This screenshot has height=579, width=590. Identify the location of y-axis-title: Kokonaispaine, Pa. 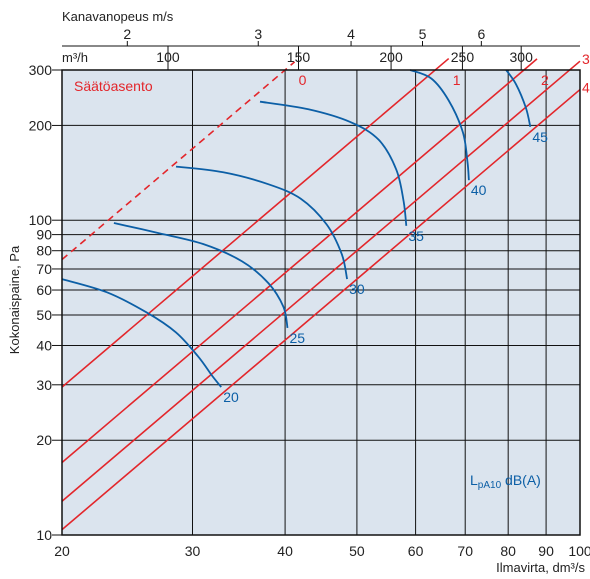
(14, 299).